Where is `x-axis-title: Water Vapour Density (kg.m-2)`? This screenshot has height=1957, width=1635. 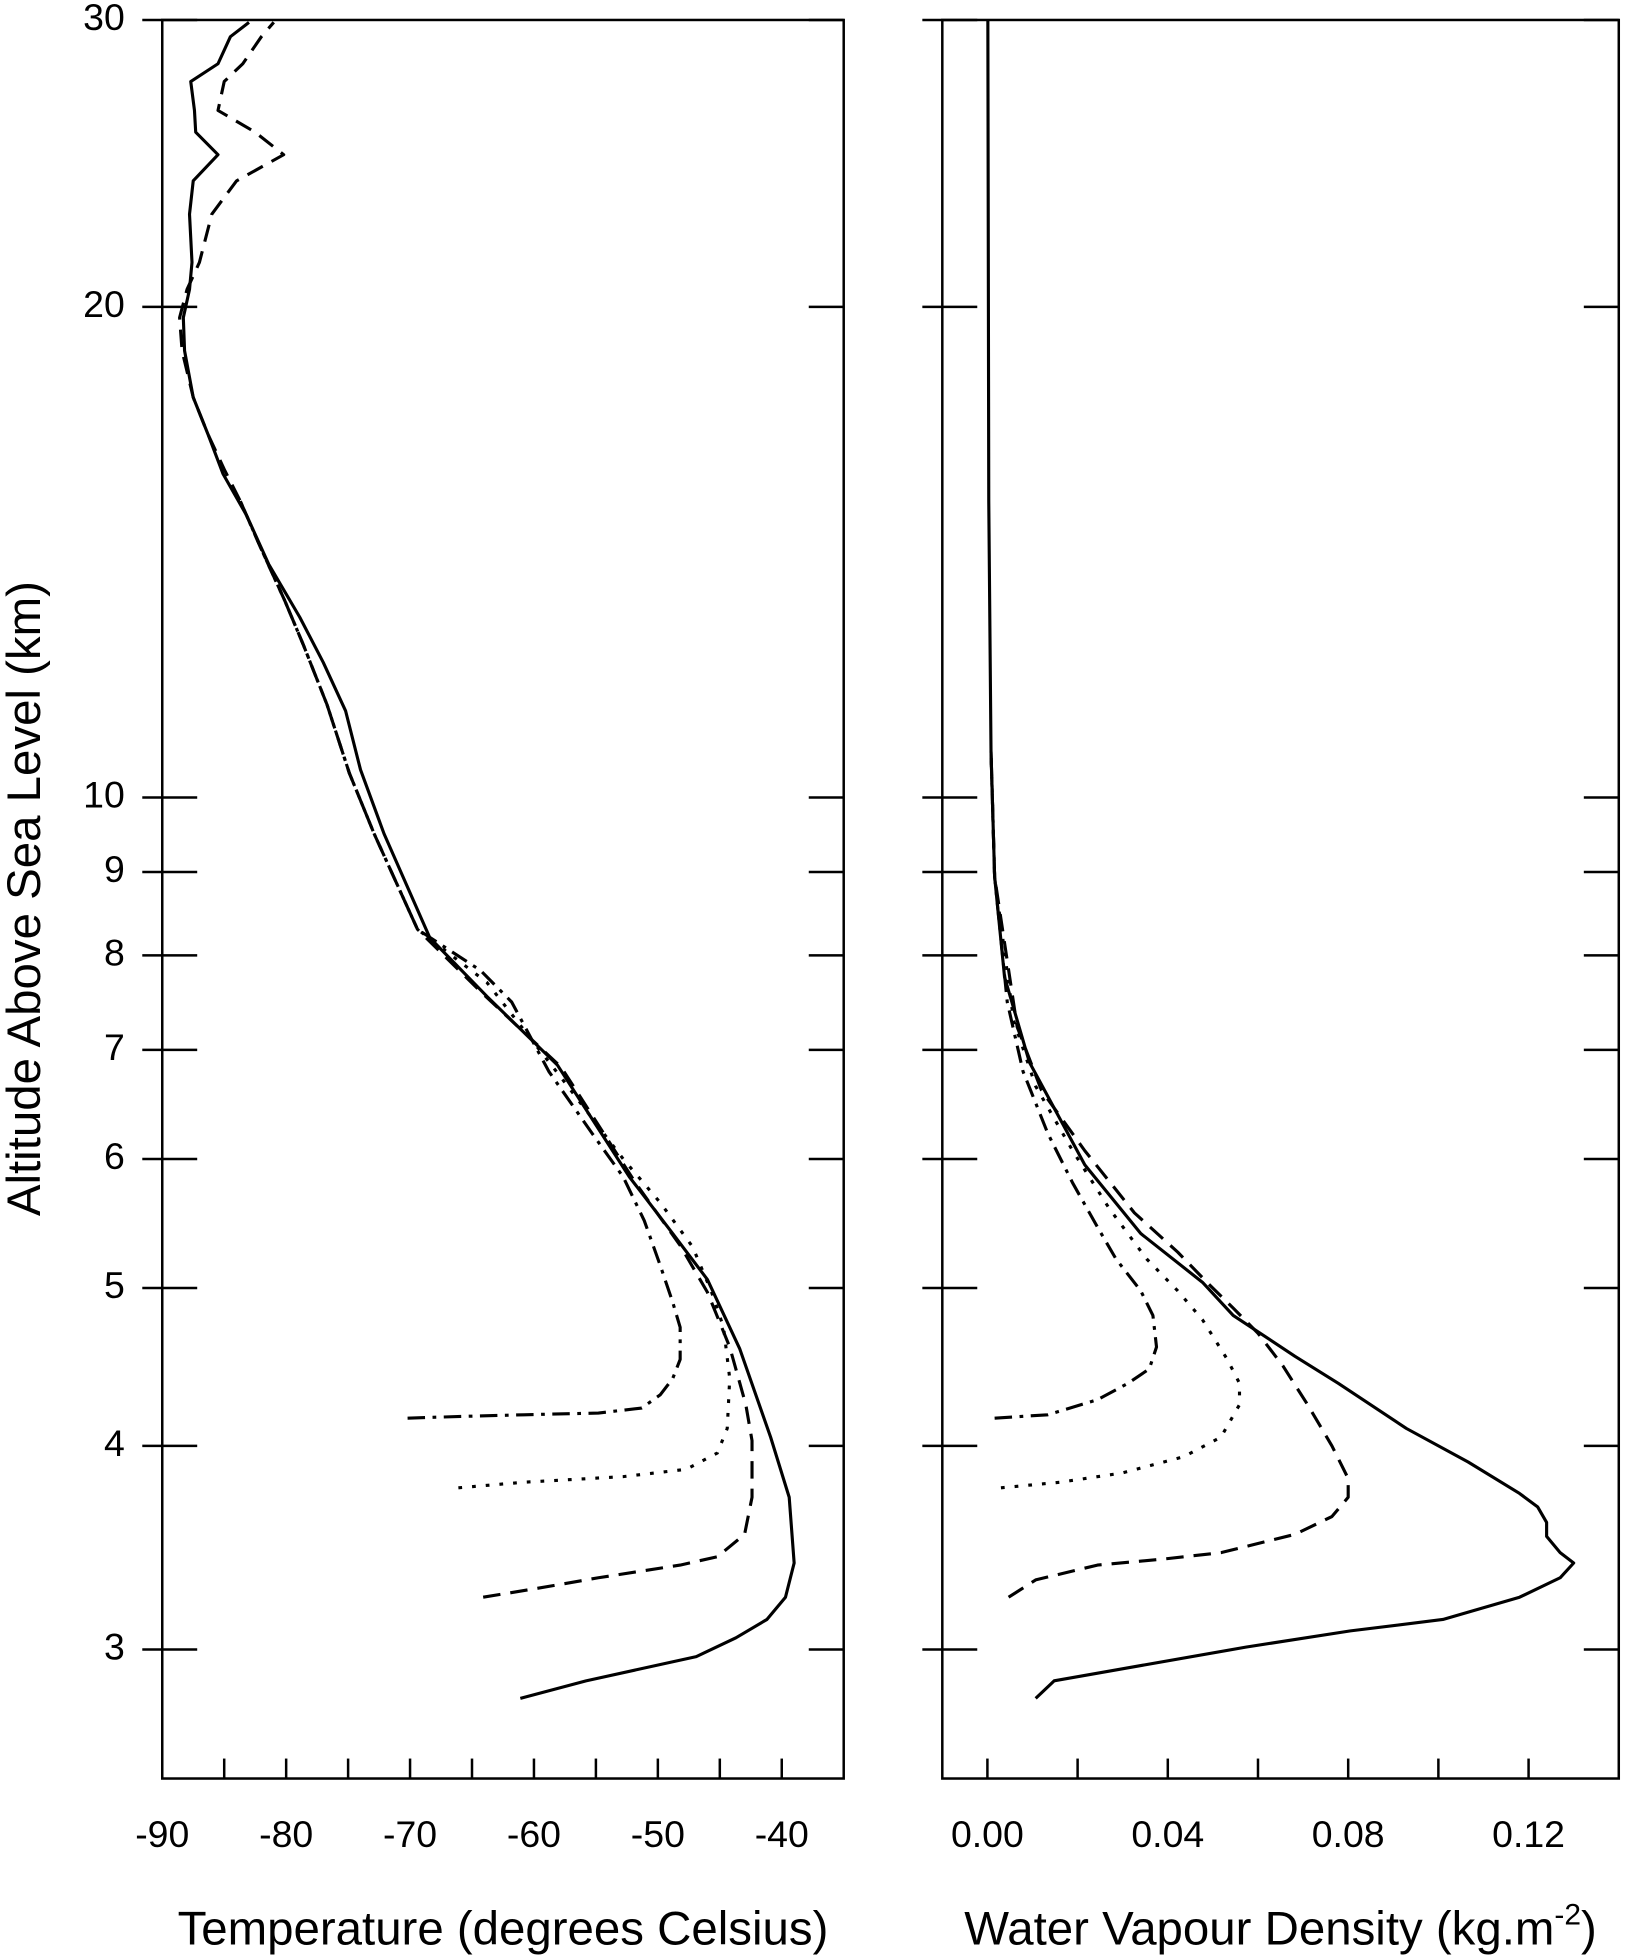 x-axis-title: Water Vapour Density (kg.m-2) is located at coordinates (1280, 1927).